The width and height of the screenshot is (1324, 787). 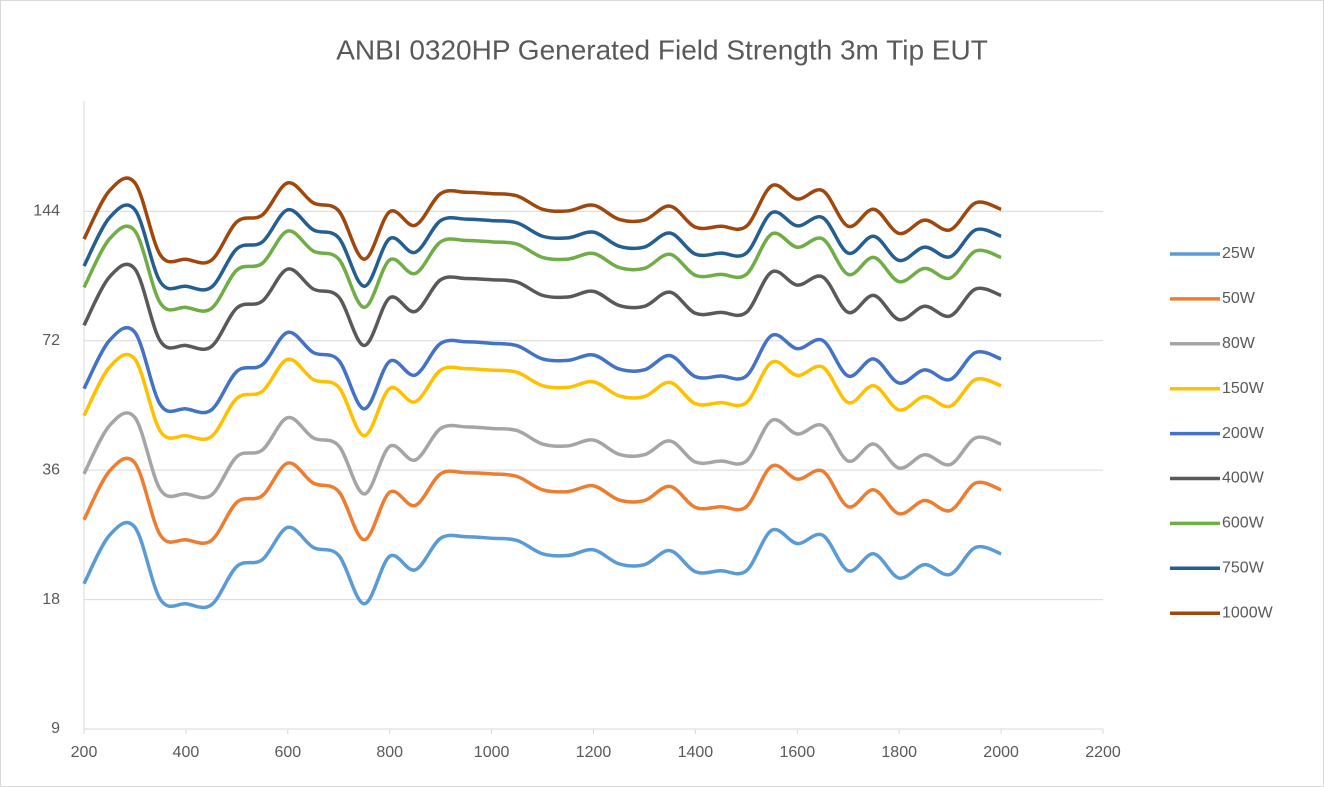 What do you see at coordinates (1239, 253) in the screenshot?
I see `legend-label: 25W` at bounding box center [1239, 253].